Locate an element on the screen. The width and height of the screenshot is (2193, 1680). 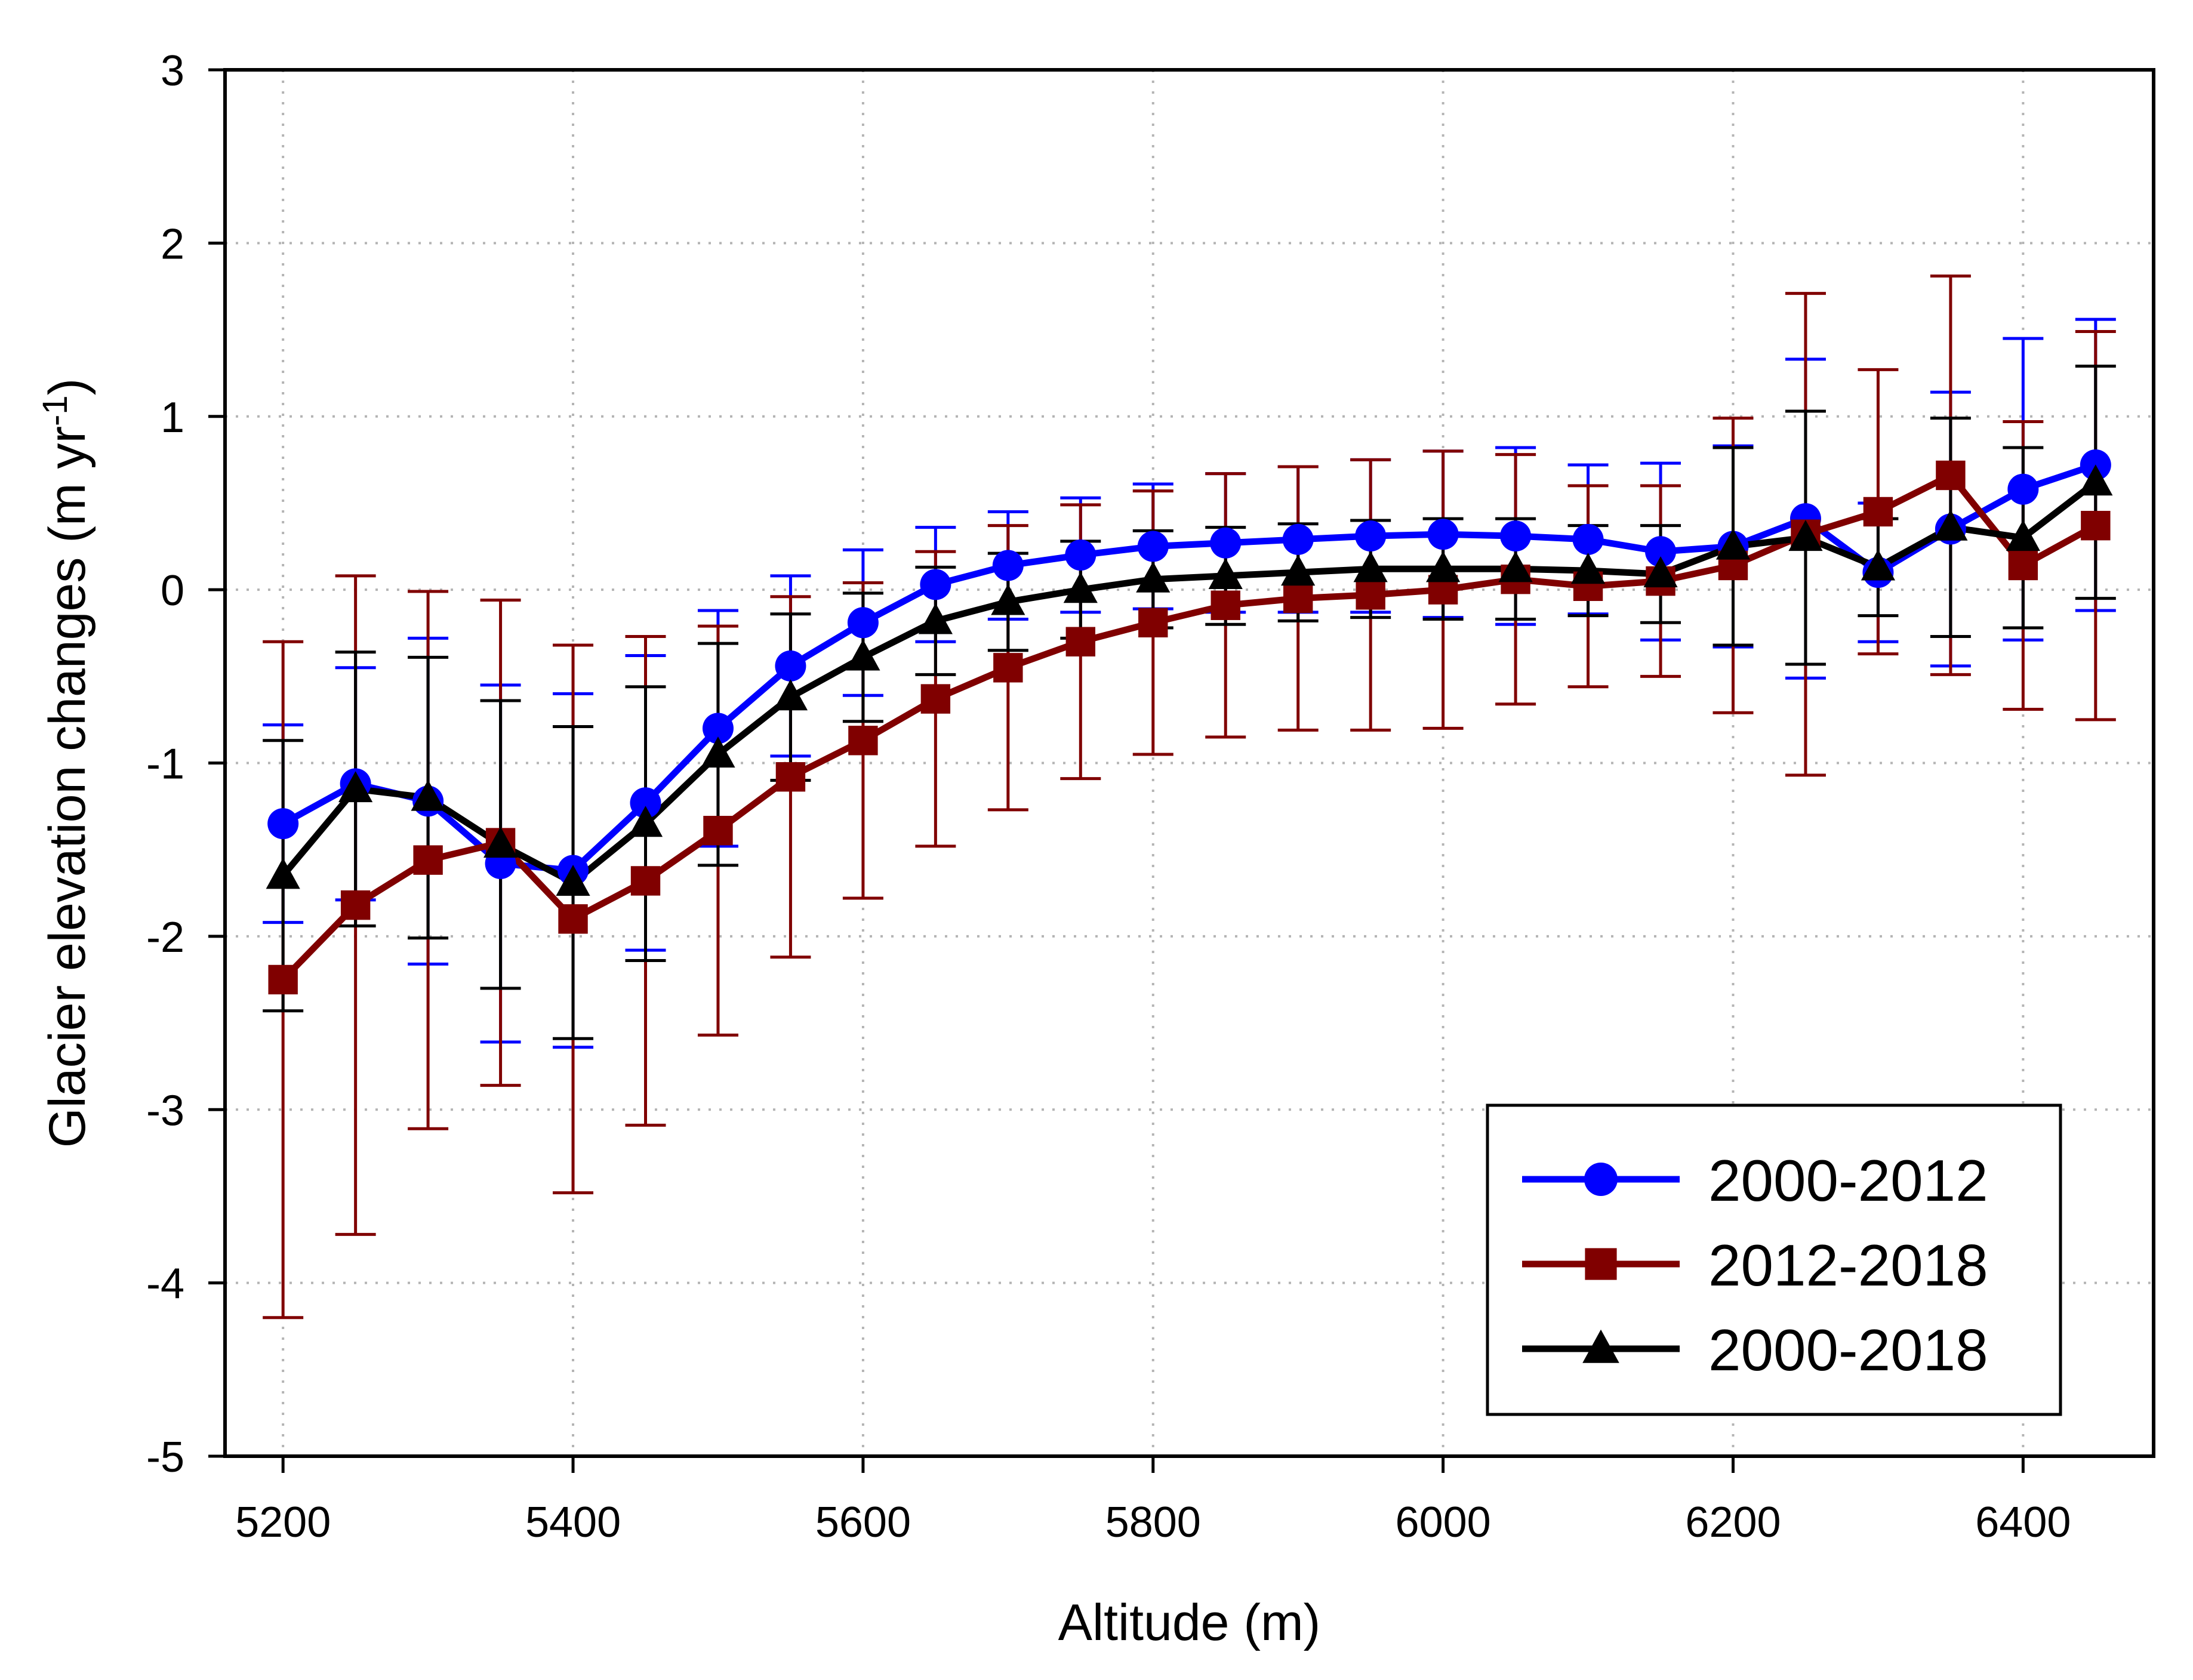
x-tick-label: 5200 is located at coordinates (283, 1522).